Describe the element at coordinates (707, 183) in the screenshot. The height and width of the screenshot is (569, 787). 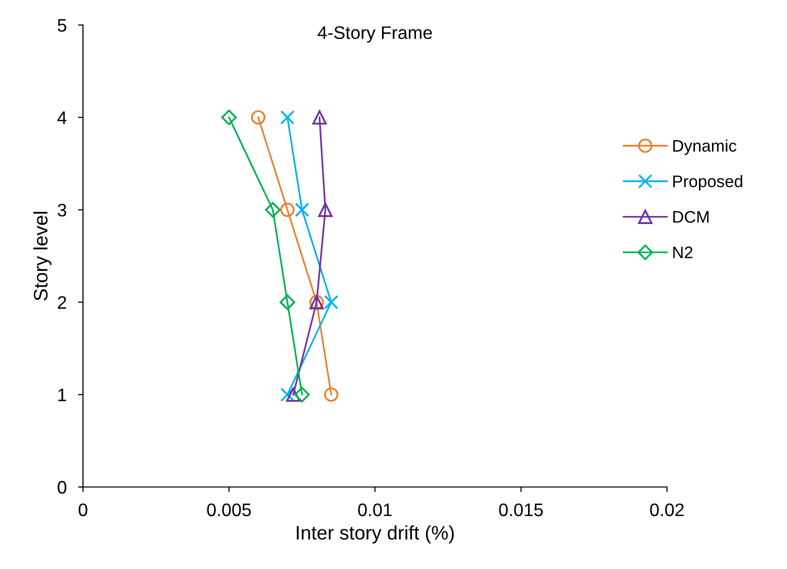
I see `legend-label: Proposed` at that location.